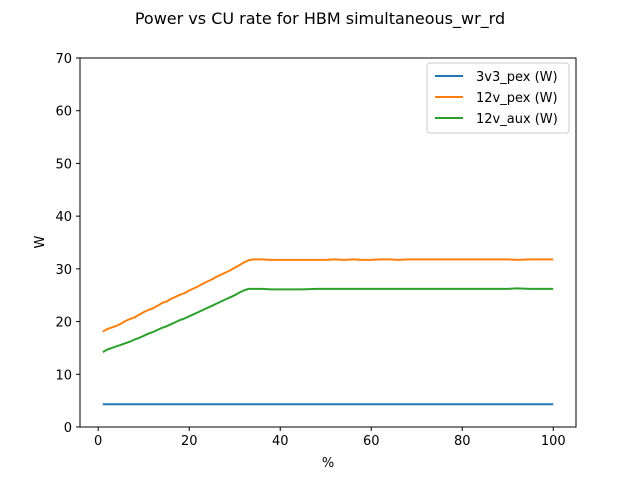  What do you see at coordinates (462, 441) in the screenshot?
I see `x-tick-label: 80` at bounding box center [462, 441].